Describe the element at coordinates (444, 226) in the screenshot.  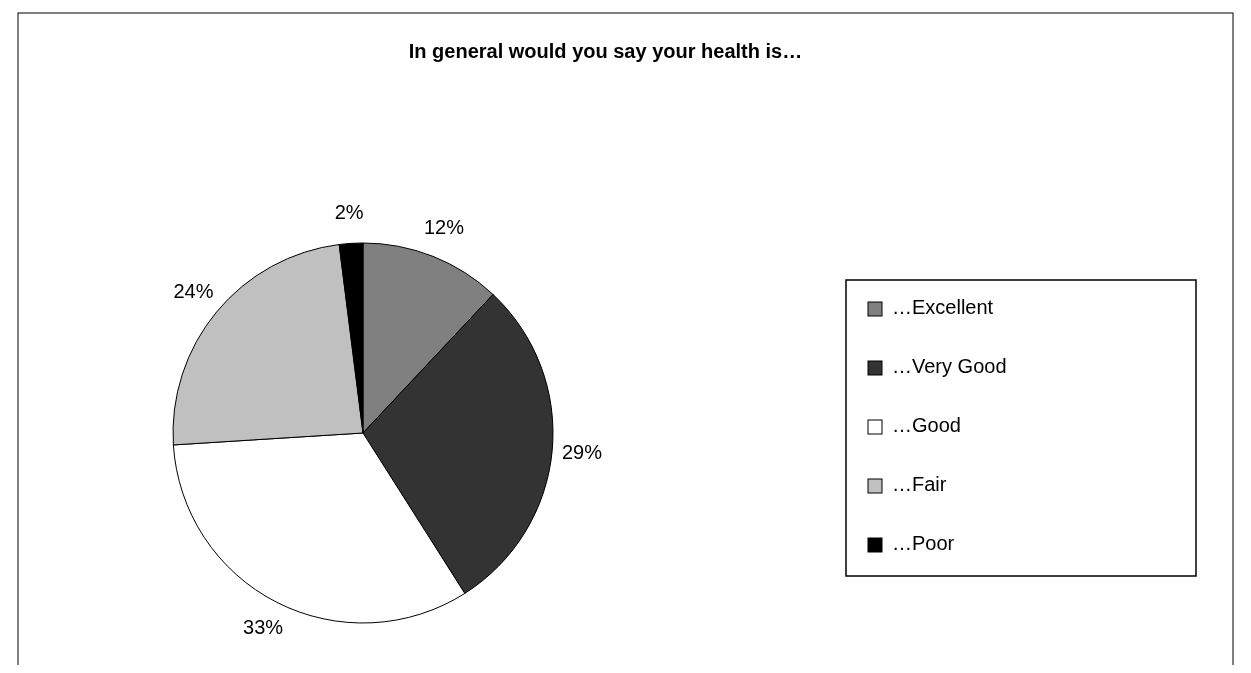
I see `data-label: 12%` at that location.